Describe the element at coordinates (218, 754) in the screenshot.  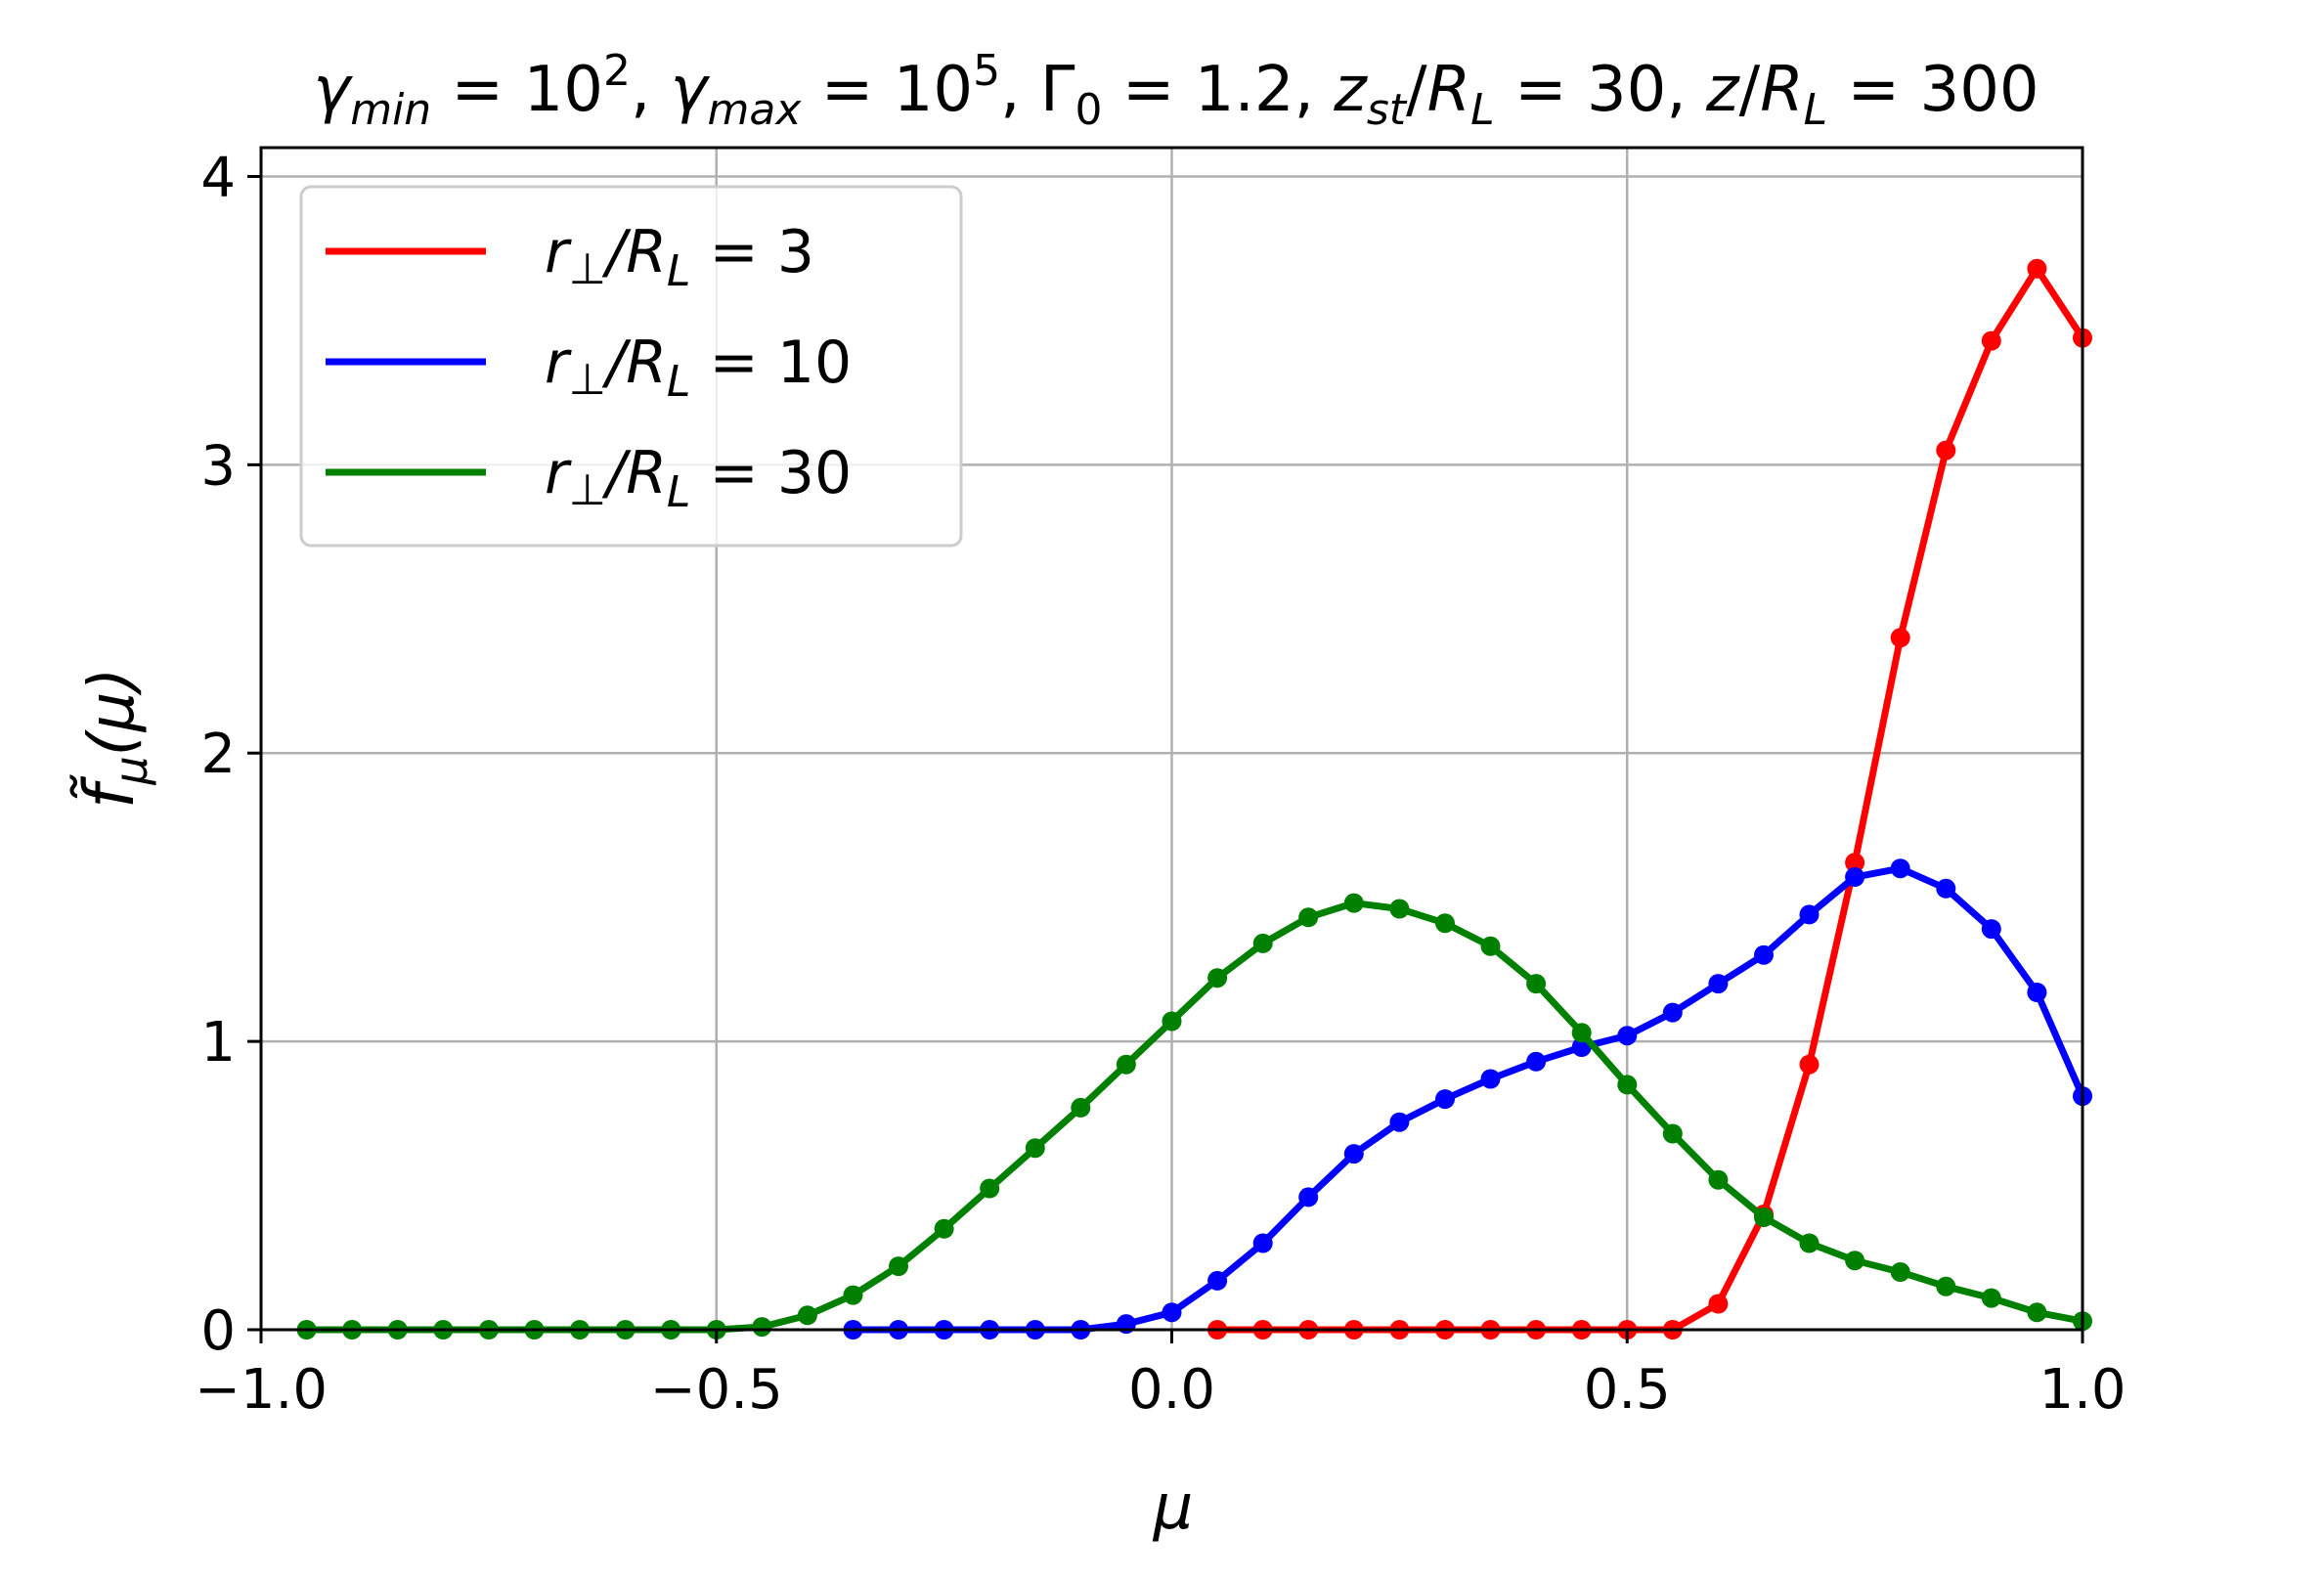
I see `y-tick-label: 2` at that location.